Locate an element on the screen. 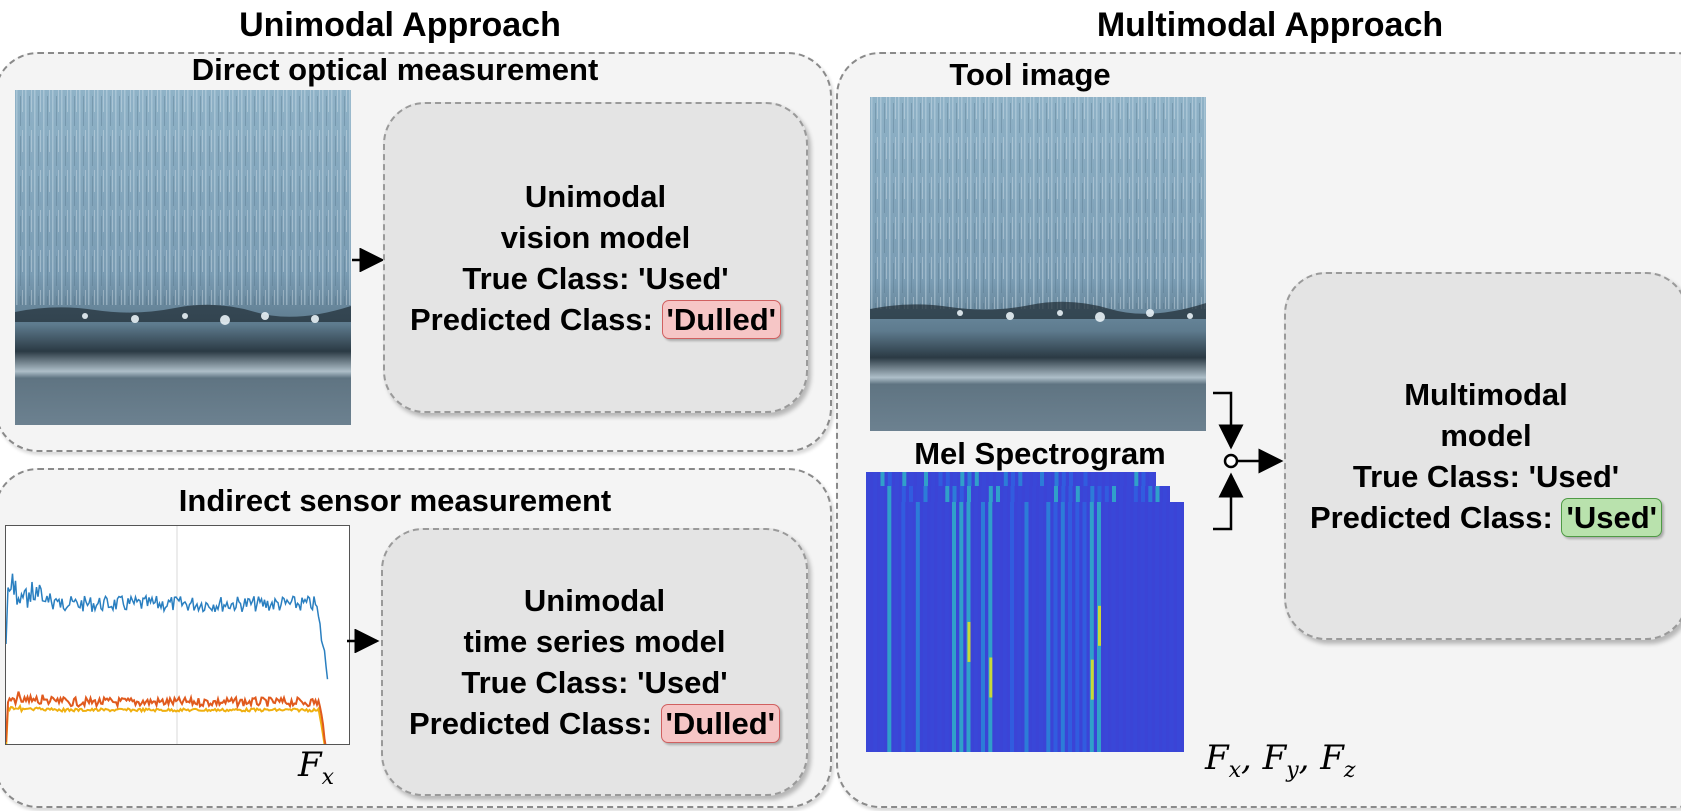  vision-model-name-line2: vision model is located at coordinates (595, 237).